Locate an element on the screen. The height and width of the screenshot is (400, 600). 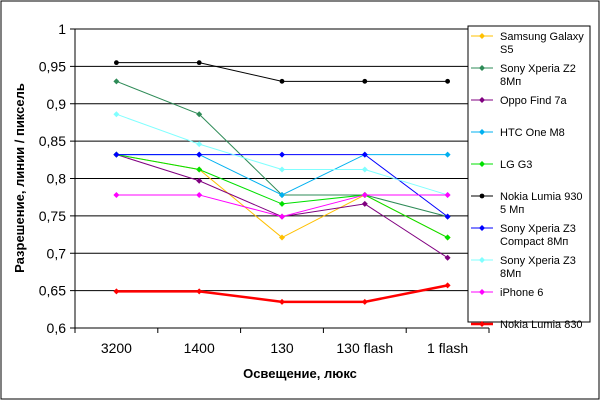
legend-label: Samsung Galaxy is located at coordinates (542, 37).